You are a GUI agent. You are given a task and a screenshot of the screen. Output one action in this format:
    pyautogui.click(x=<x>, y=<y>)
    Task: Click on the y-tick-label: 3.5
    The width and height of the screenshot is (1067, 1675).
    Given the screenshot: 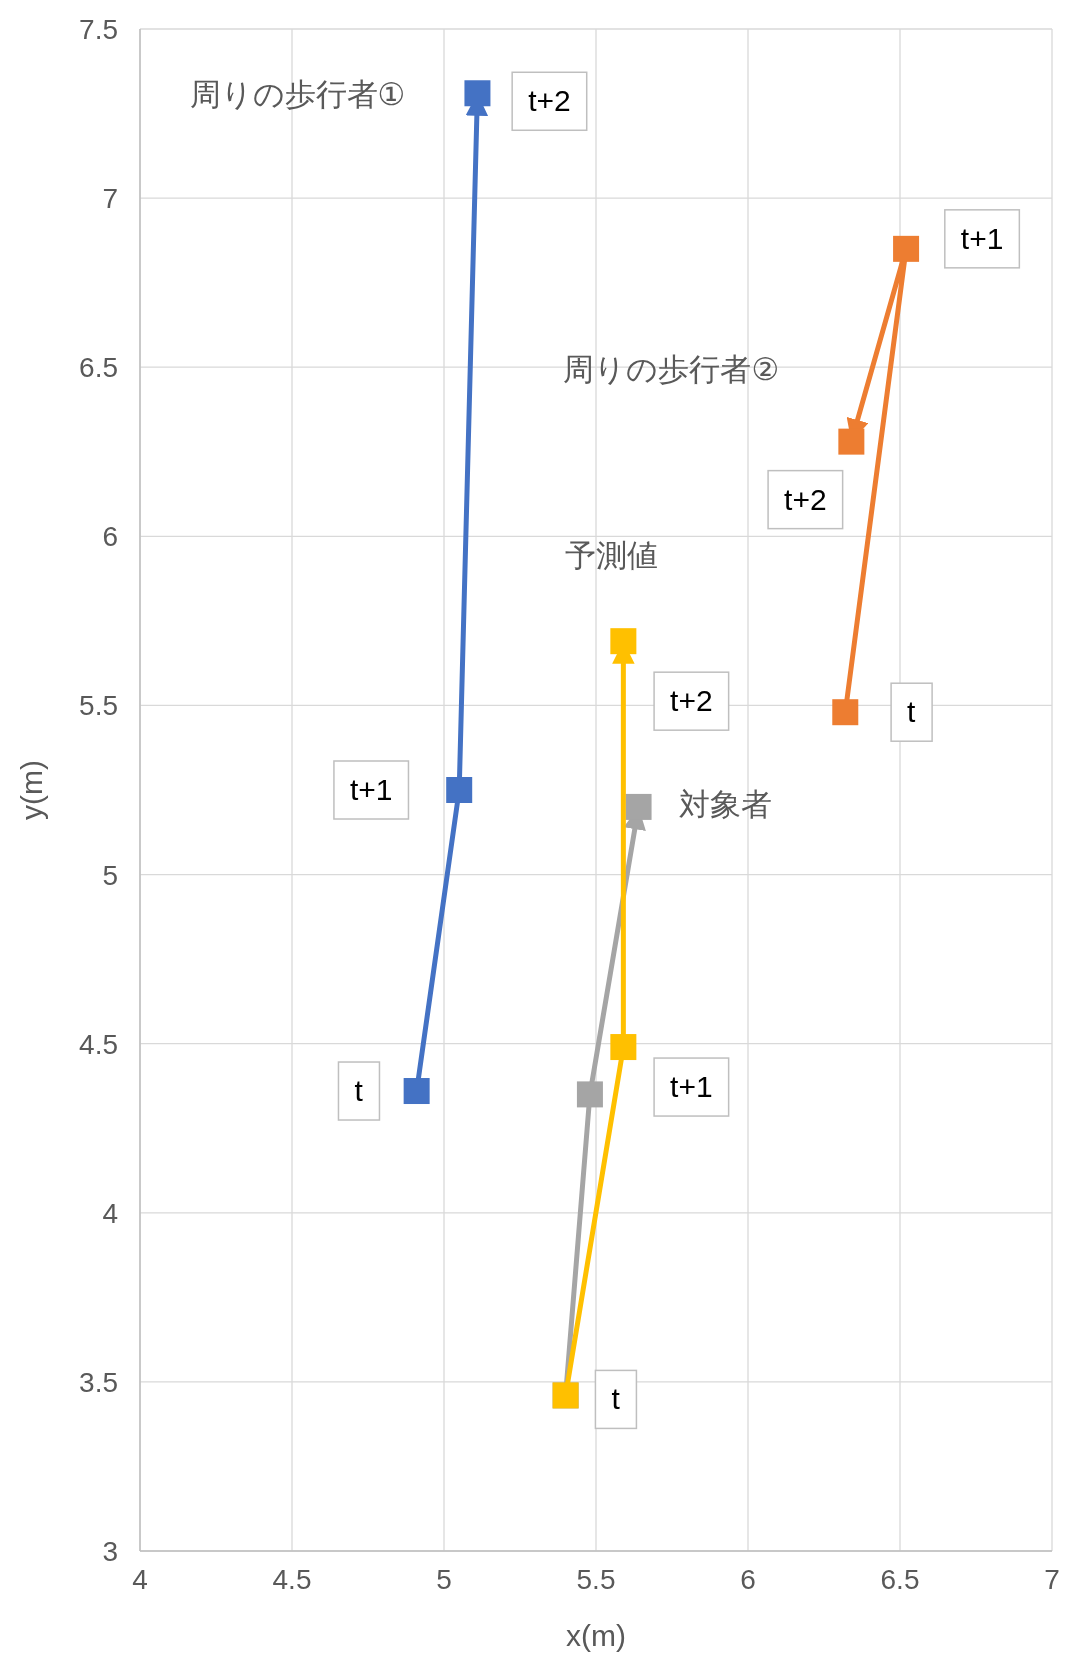 What is the action you would take?
    pyautogui.click(x=98, y=1382)
    